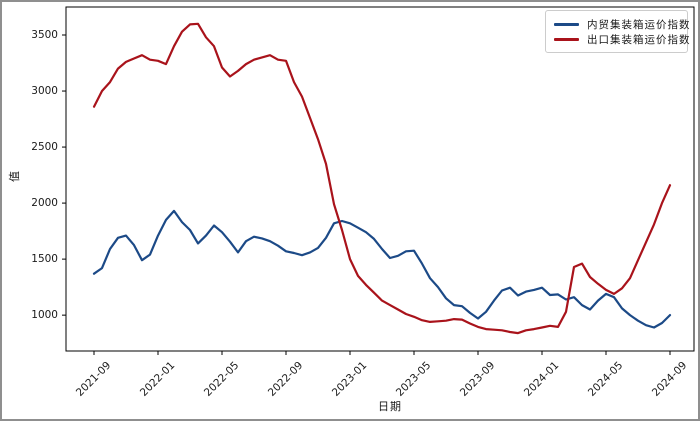  What do you see at coordinates (44, 90) in the screenshot?
I see `y-tick-label: 3000` at bounding box center [44, 90].